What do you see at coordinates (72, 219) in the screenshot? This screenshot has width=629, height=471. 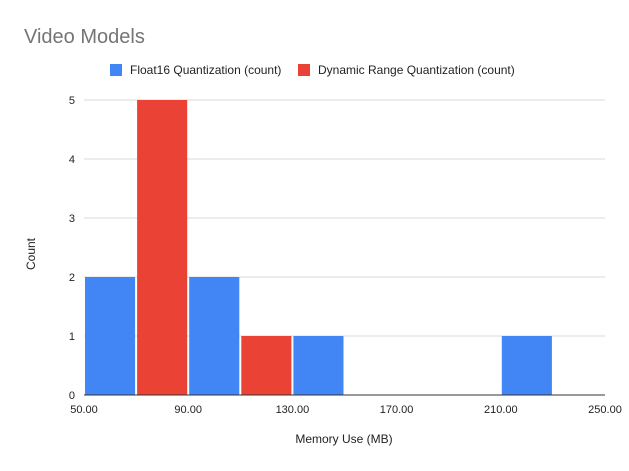 I see `y-tick-label: 3` at bounding box center [72, 219].